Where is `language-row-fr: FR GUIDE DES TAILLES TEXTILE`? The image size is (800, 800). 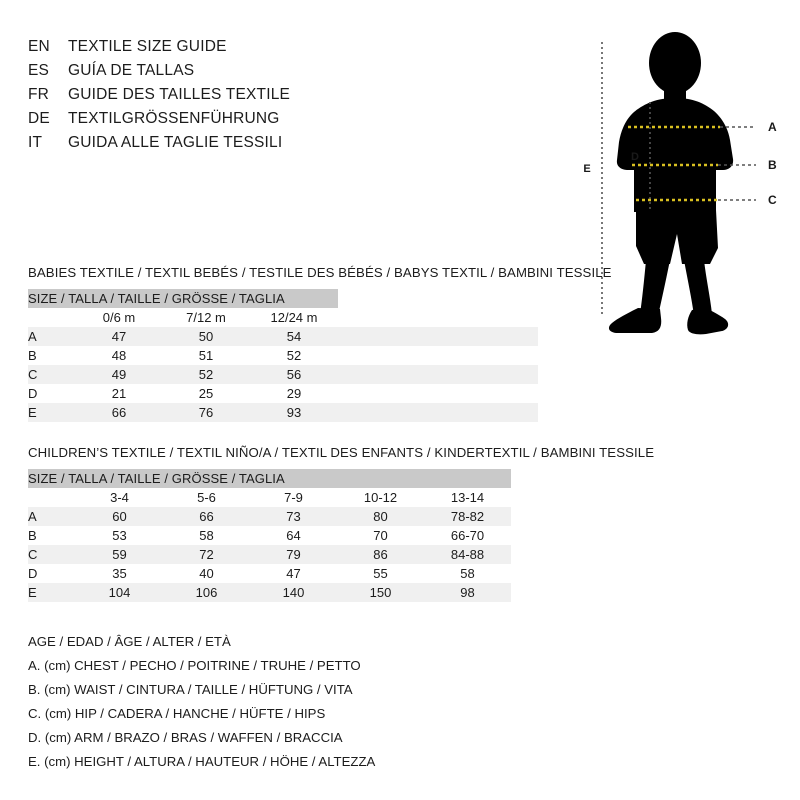 language-row-fr: FR GUIDE DES TAILLES TEXTILE is located at coordinates (238, 98).